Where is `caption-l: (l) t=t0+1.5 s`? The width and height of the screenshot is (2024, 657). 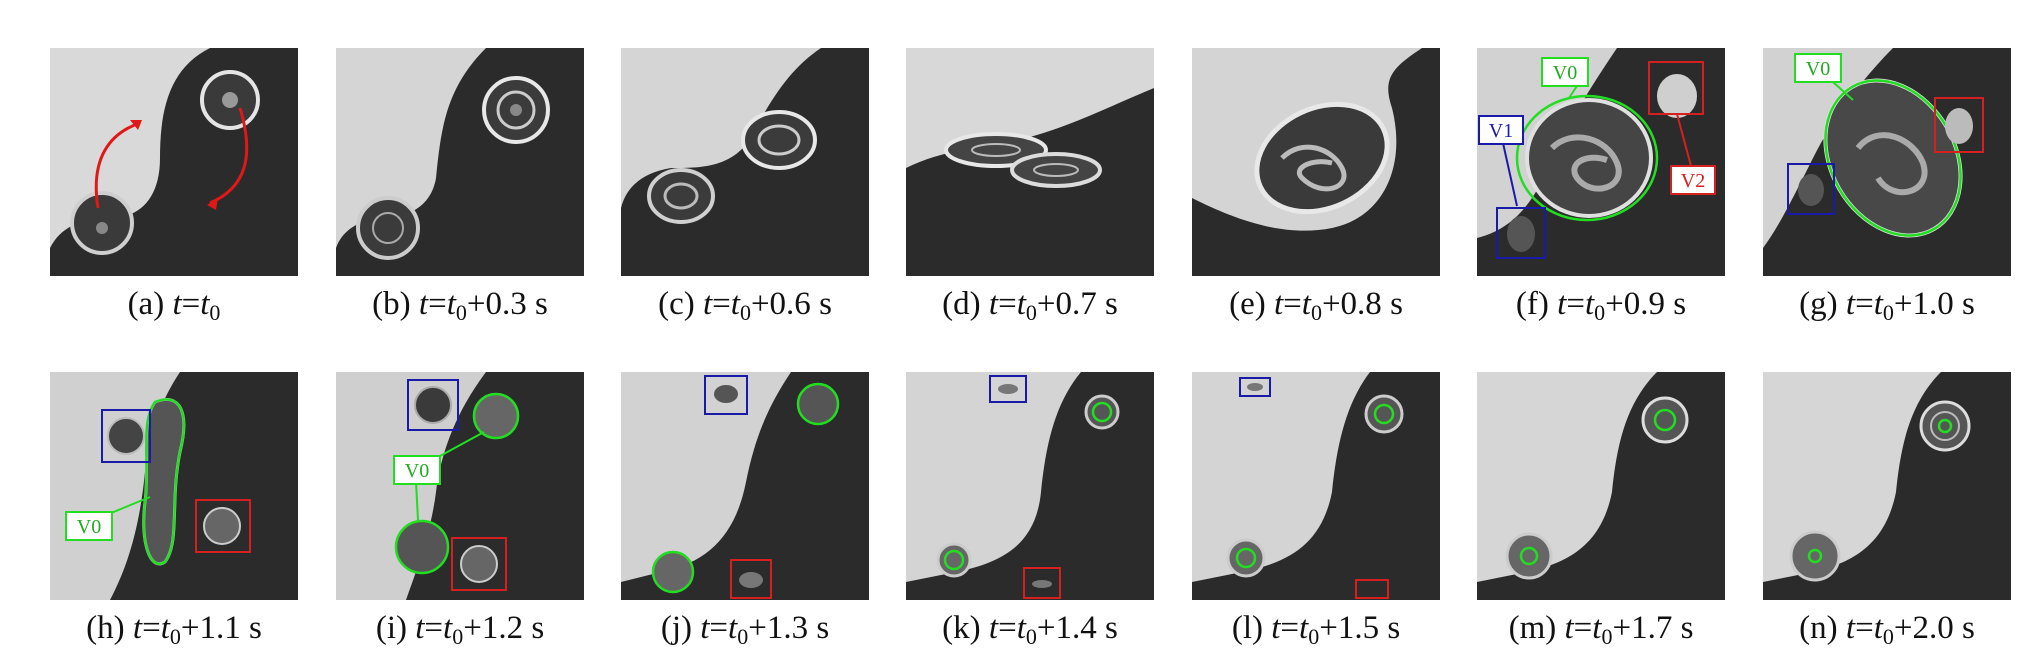 caption-l: (l) t=t0+1.5 s is located at coordinates (1316, 629).